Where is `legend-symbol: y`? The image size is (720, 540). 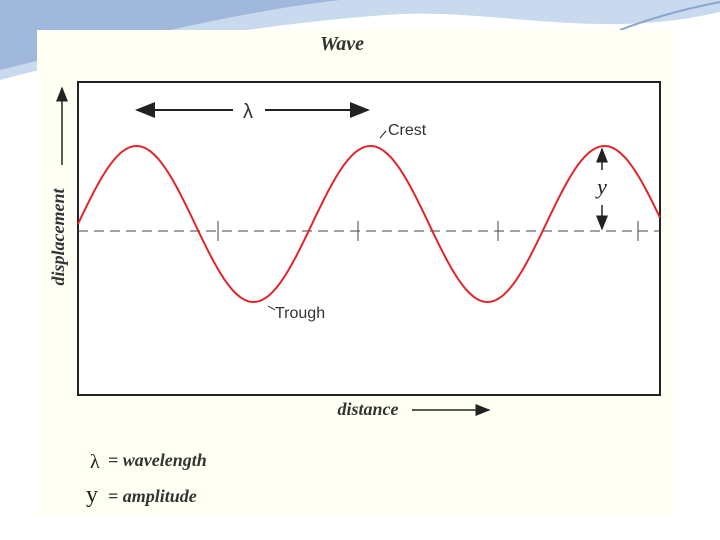
legend-symbol: y is located at coordinates (92, 495).